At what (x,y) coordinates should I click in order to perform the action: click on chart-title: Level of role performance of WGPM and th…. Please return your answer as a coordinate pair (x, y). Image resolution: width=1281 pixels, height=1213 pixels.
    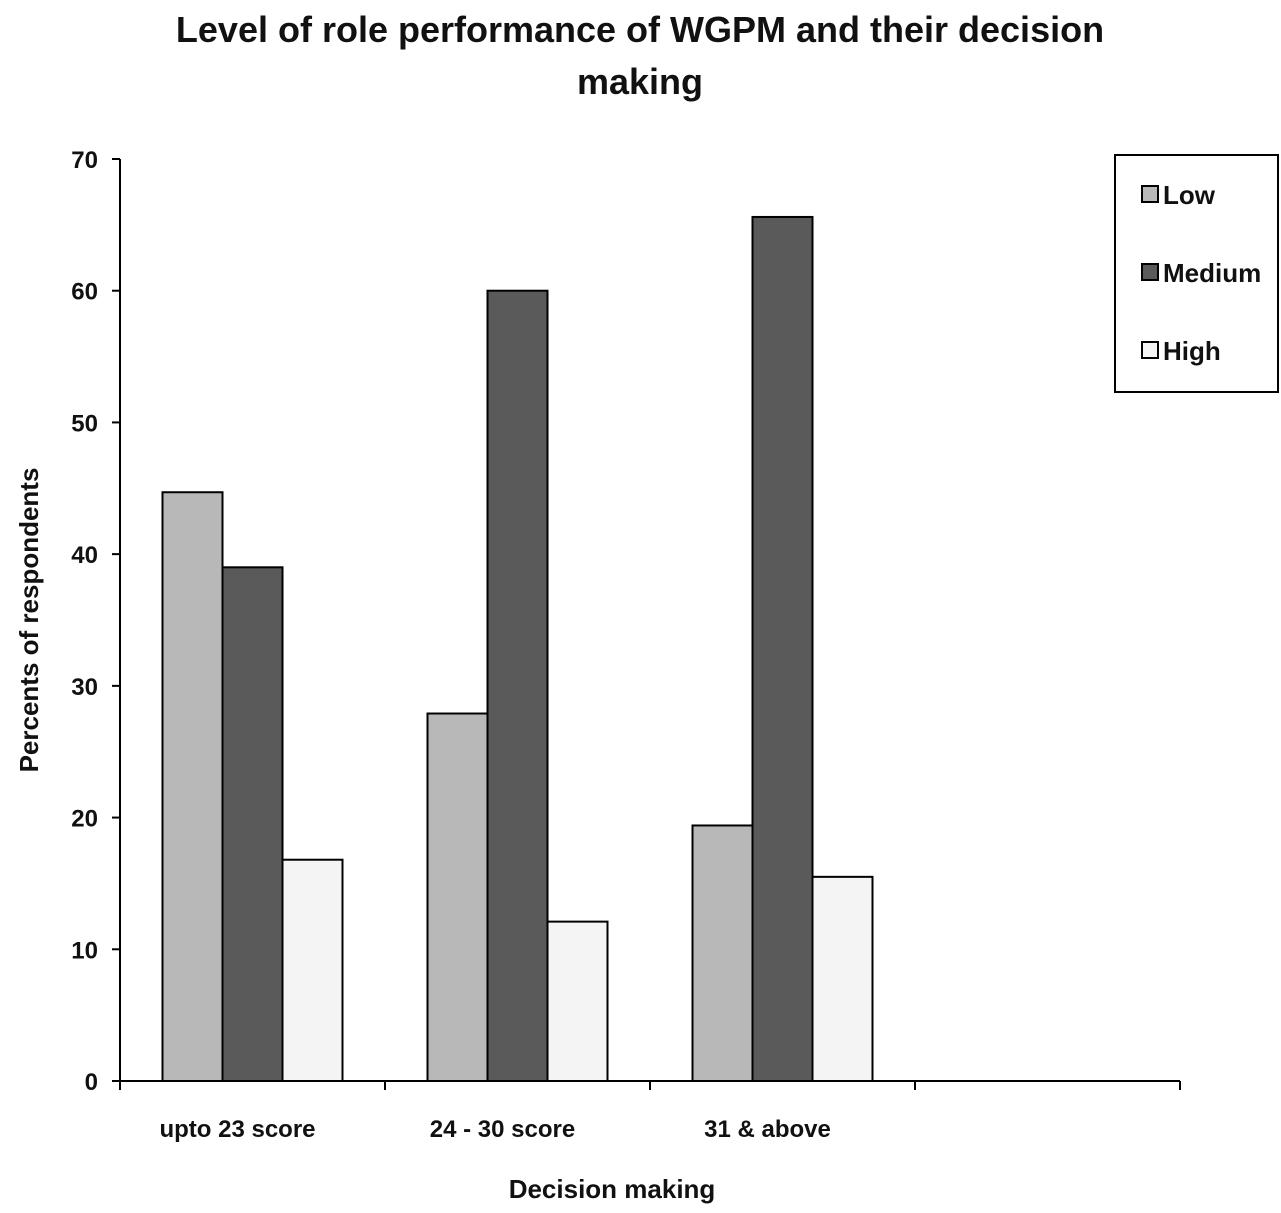
    Looking at the image, I should click on (640, 55).